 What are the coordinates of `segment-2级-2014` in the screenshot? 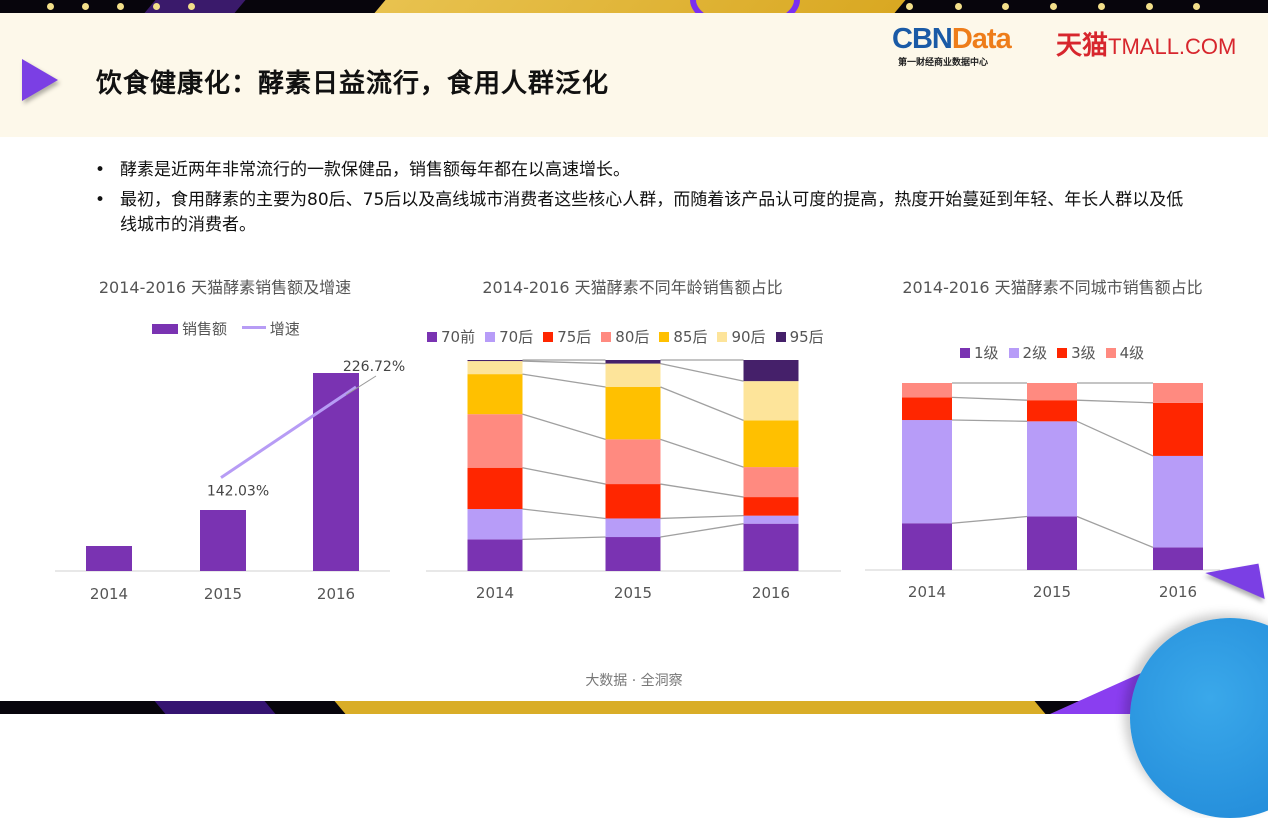 It's located at (927, 472).